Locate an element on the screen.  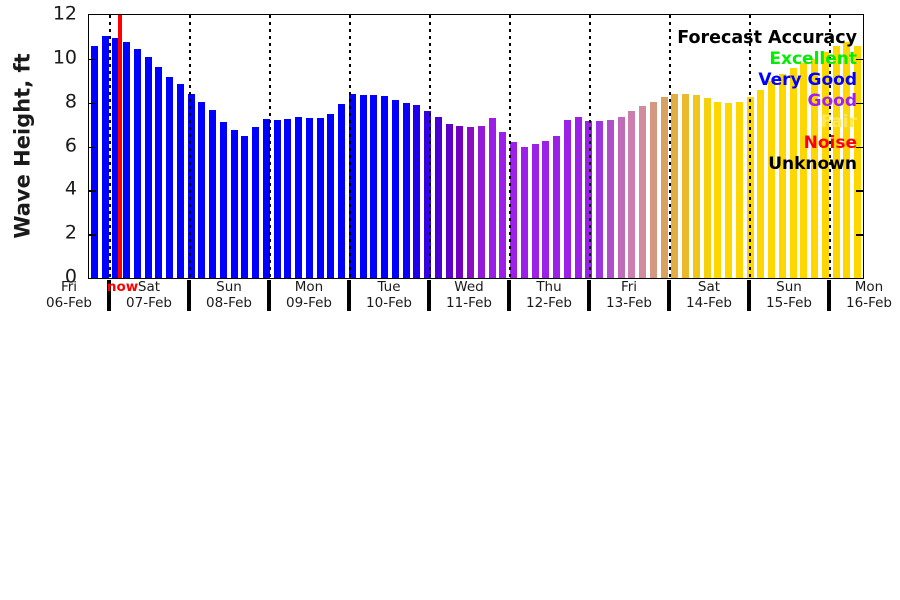
x-axis-day-cell: Mon 16-Feb is located at coordinates (864, 297).